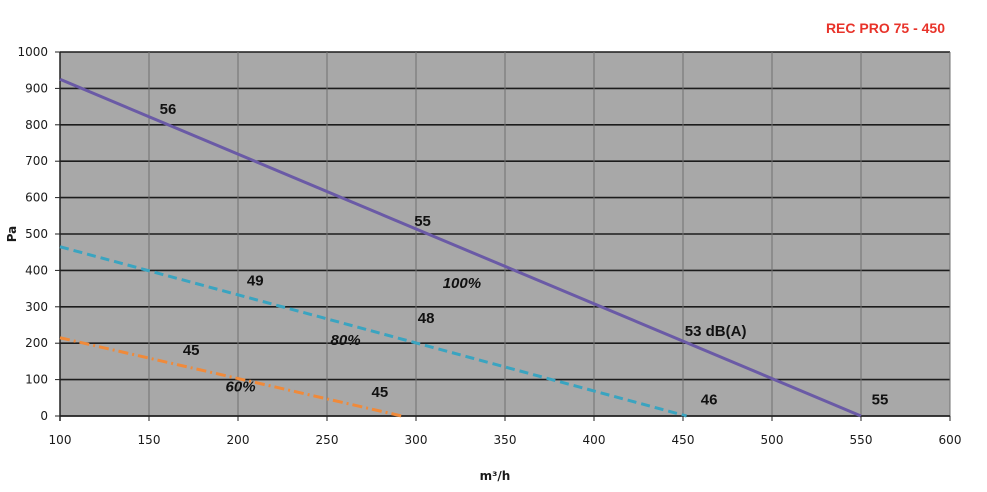 The width and height of the screenshot is (987, 492). I want to click on annotation-label: 56, so click(168, 109).